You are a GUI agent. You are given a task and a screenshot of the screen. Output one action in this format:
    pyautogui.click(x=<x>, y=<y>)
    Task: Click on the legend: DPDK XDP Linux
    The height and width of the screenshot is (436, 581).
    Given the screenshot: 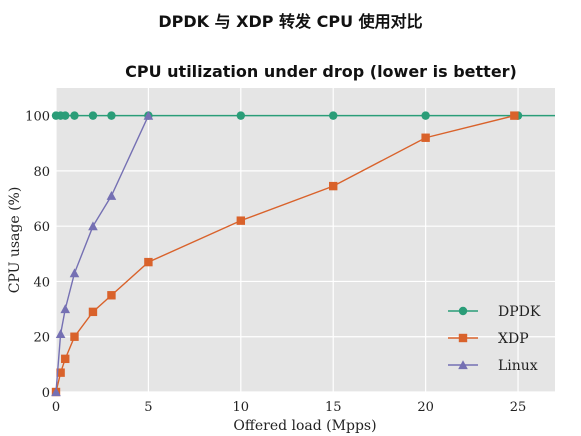 What is the action you would take?
    pyautogui.click(x=494, y=339)
    